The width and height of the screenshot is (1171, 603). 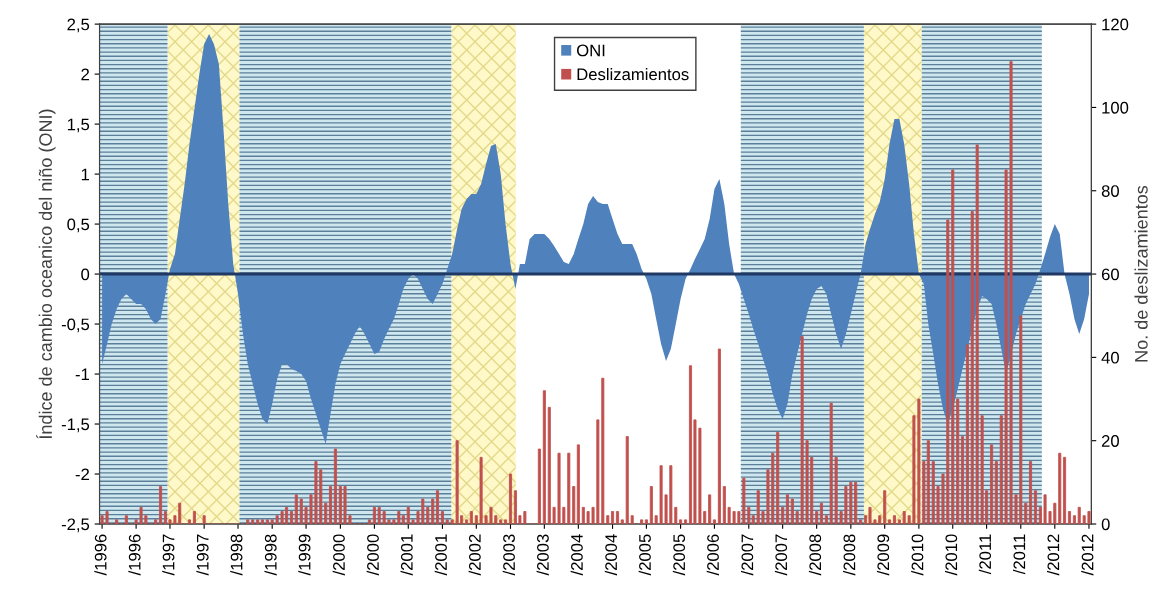 I want to click on x-tick-label: /2009, so click(x=883, y=555).